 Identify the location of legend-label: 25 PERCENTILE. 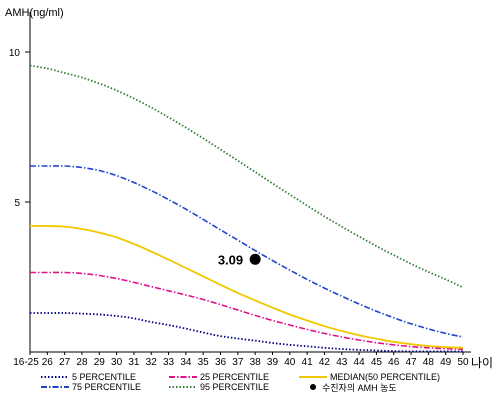
(235, 377).